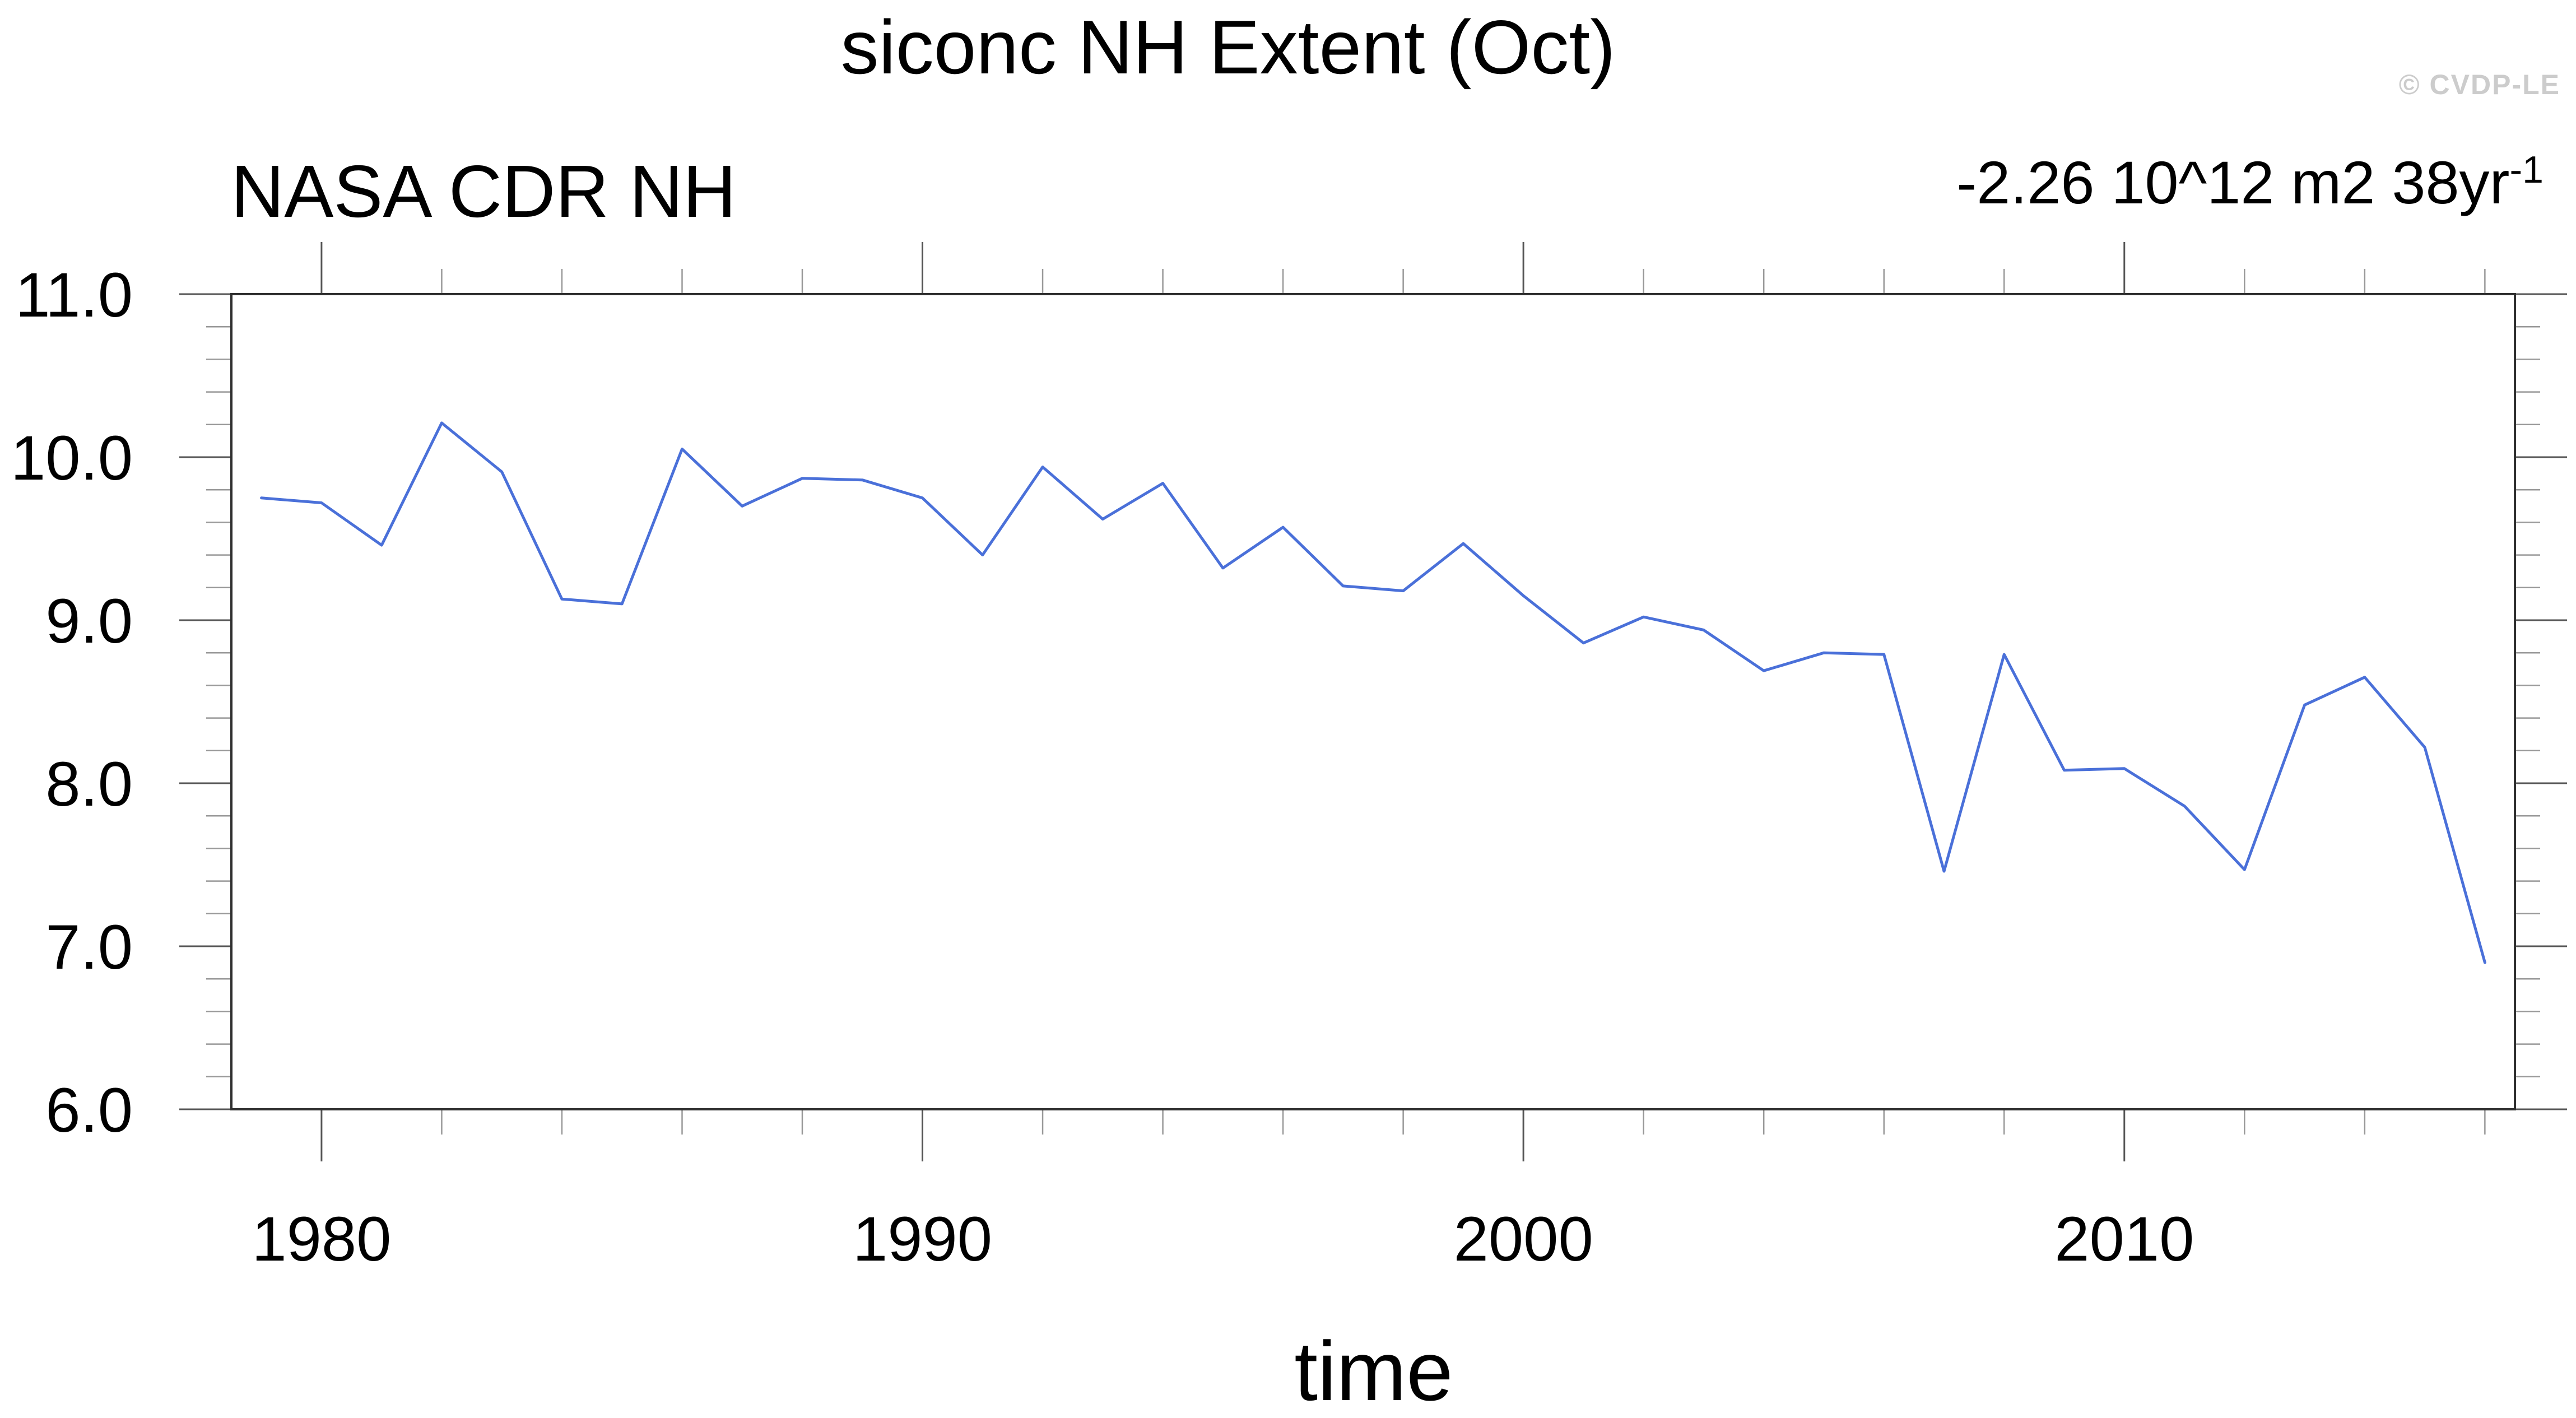  What do you see at coordinates (1228, 47) in the screenshot?
I see `chart-title: siconc NH Extent (Oct)` at bounding box center [1228, 47].